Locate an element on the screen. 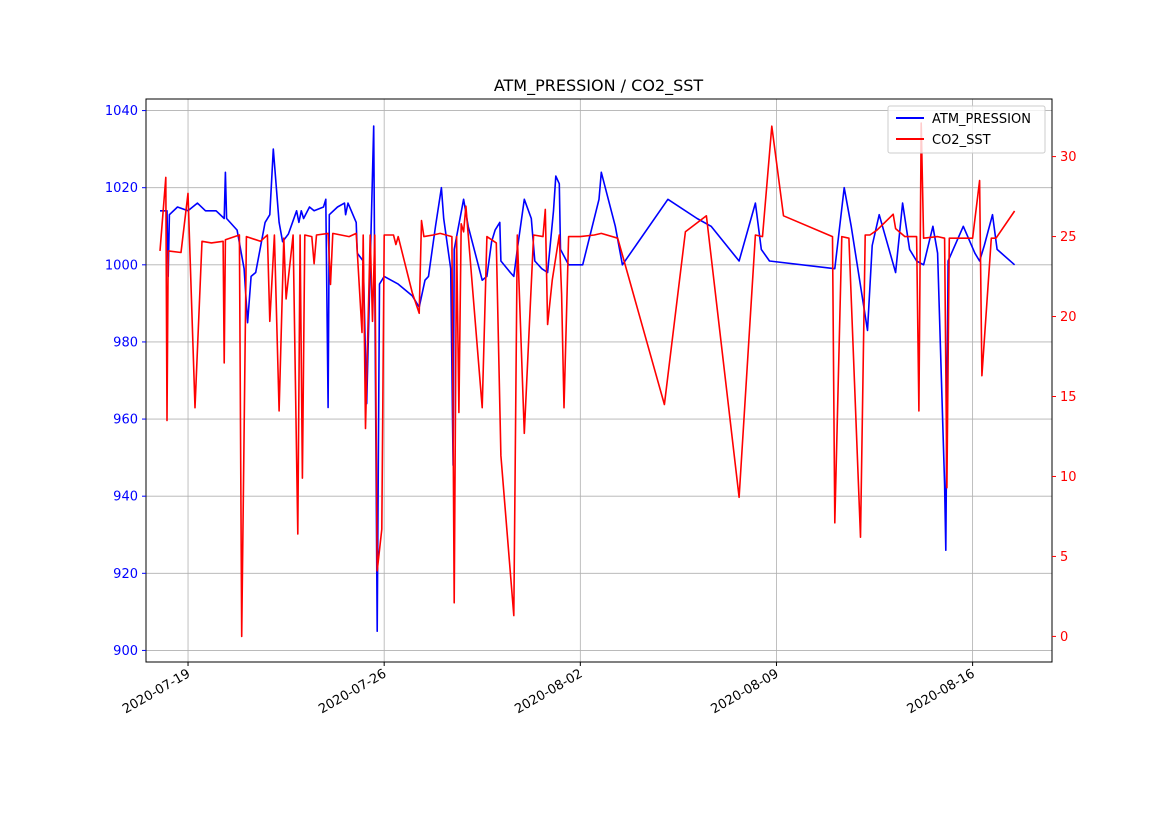  legend-box is located at coordinates (966, 129).